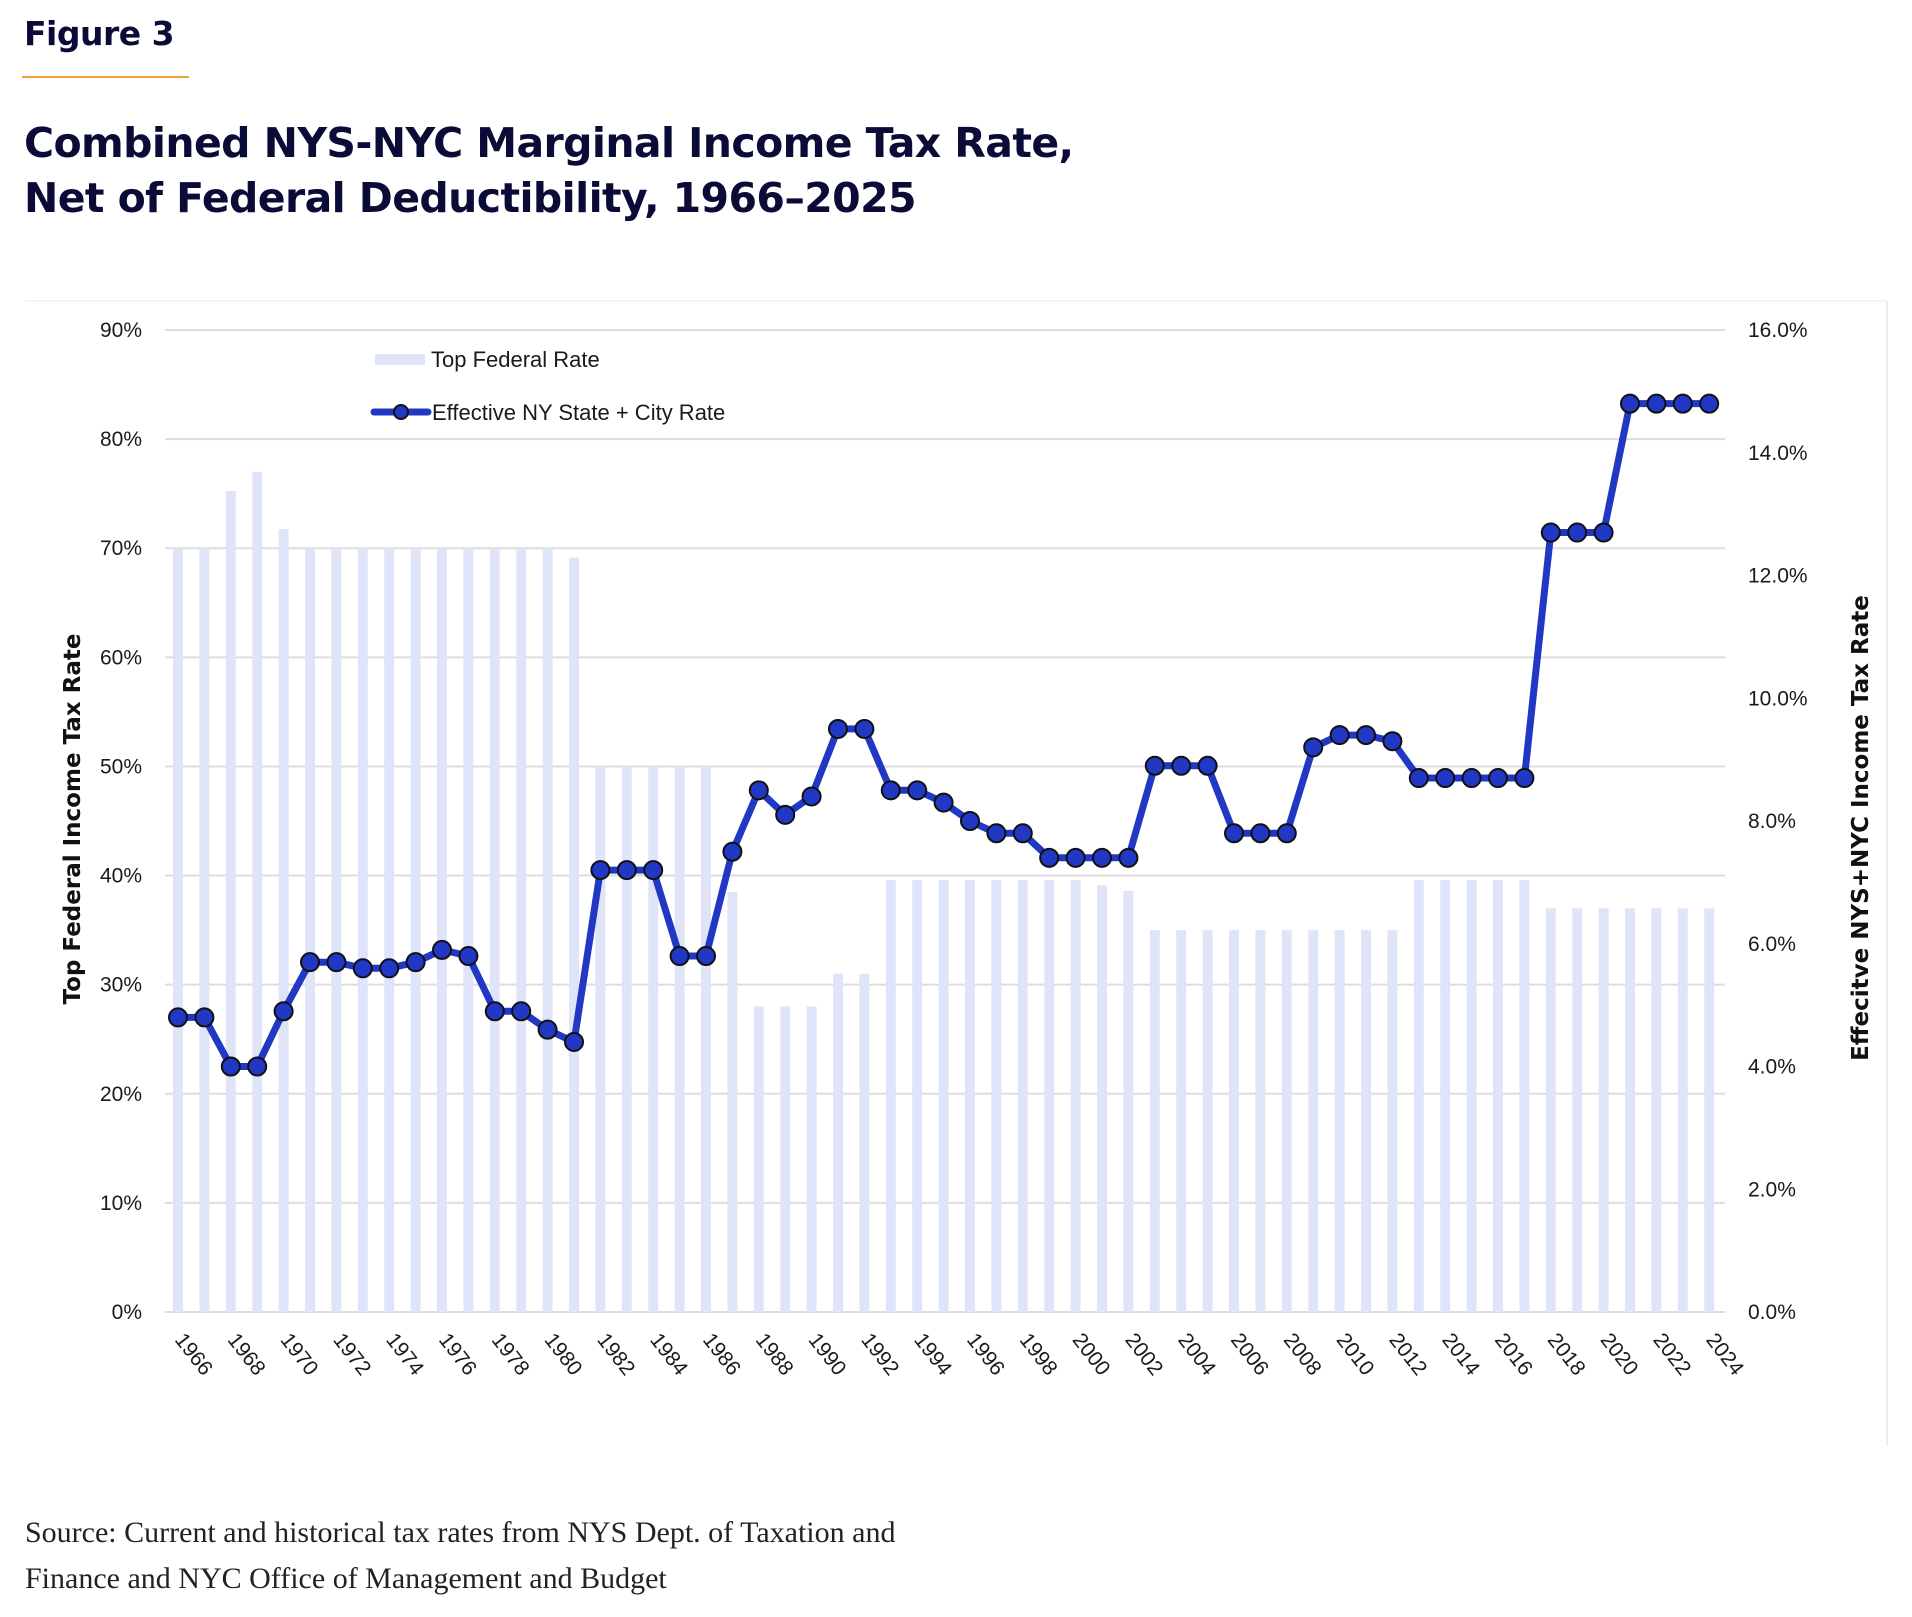  What do you see at coordinates (1445, 778) in the screenshot?
I see `point-2014` at bounding box center [1445, 778].